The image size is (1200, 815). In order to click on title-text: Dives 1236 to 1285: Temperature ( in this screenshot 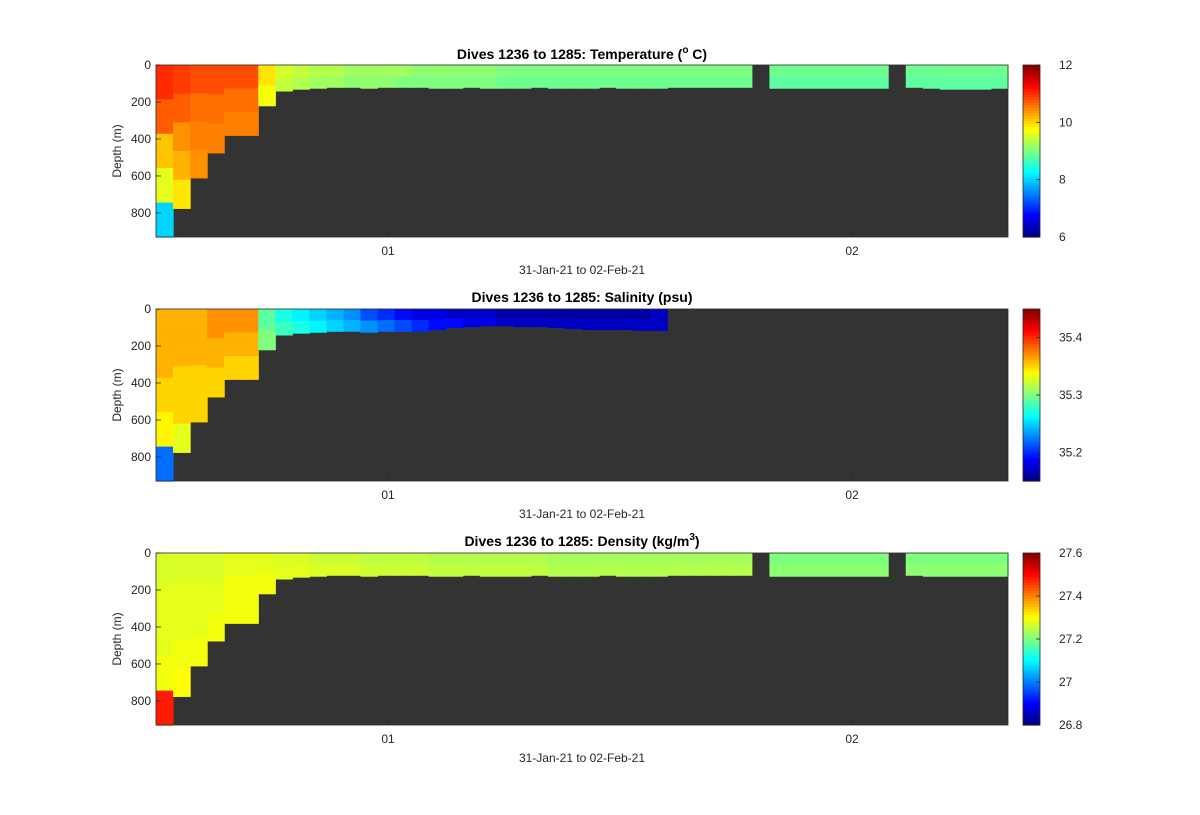, I will do `click(570, 54)`.